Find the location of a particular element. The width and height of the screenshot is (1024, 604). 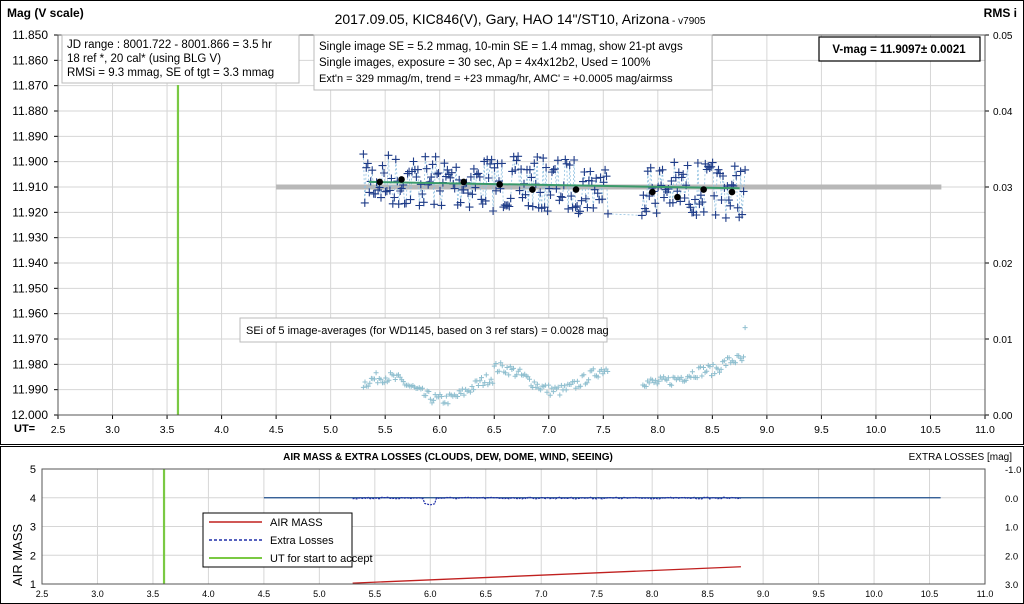

upper-y2-tick-label: 0.03 is located at coordinates (1003, 188).